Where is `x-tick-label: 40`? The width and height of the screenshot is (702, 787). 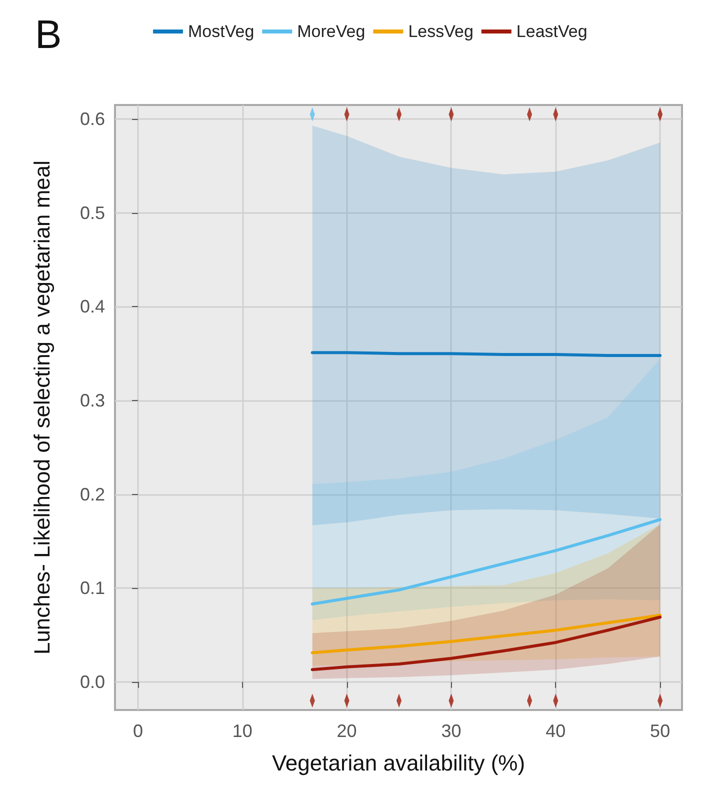
x-tick-label: 40 is located at coordinates (556, 731).